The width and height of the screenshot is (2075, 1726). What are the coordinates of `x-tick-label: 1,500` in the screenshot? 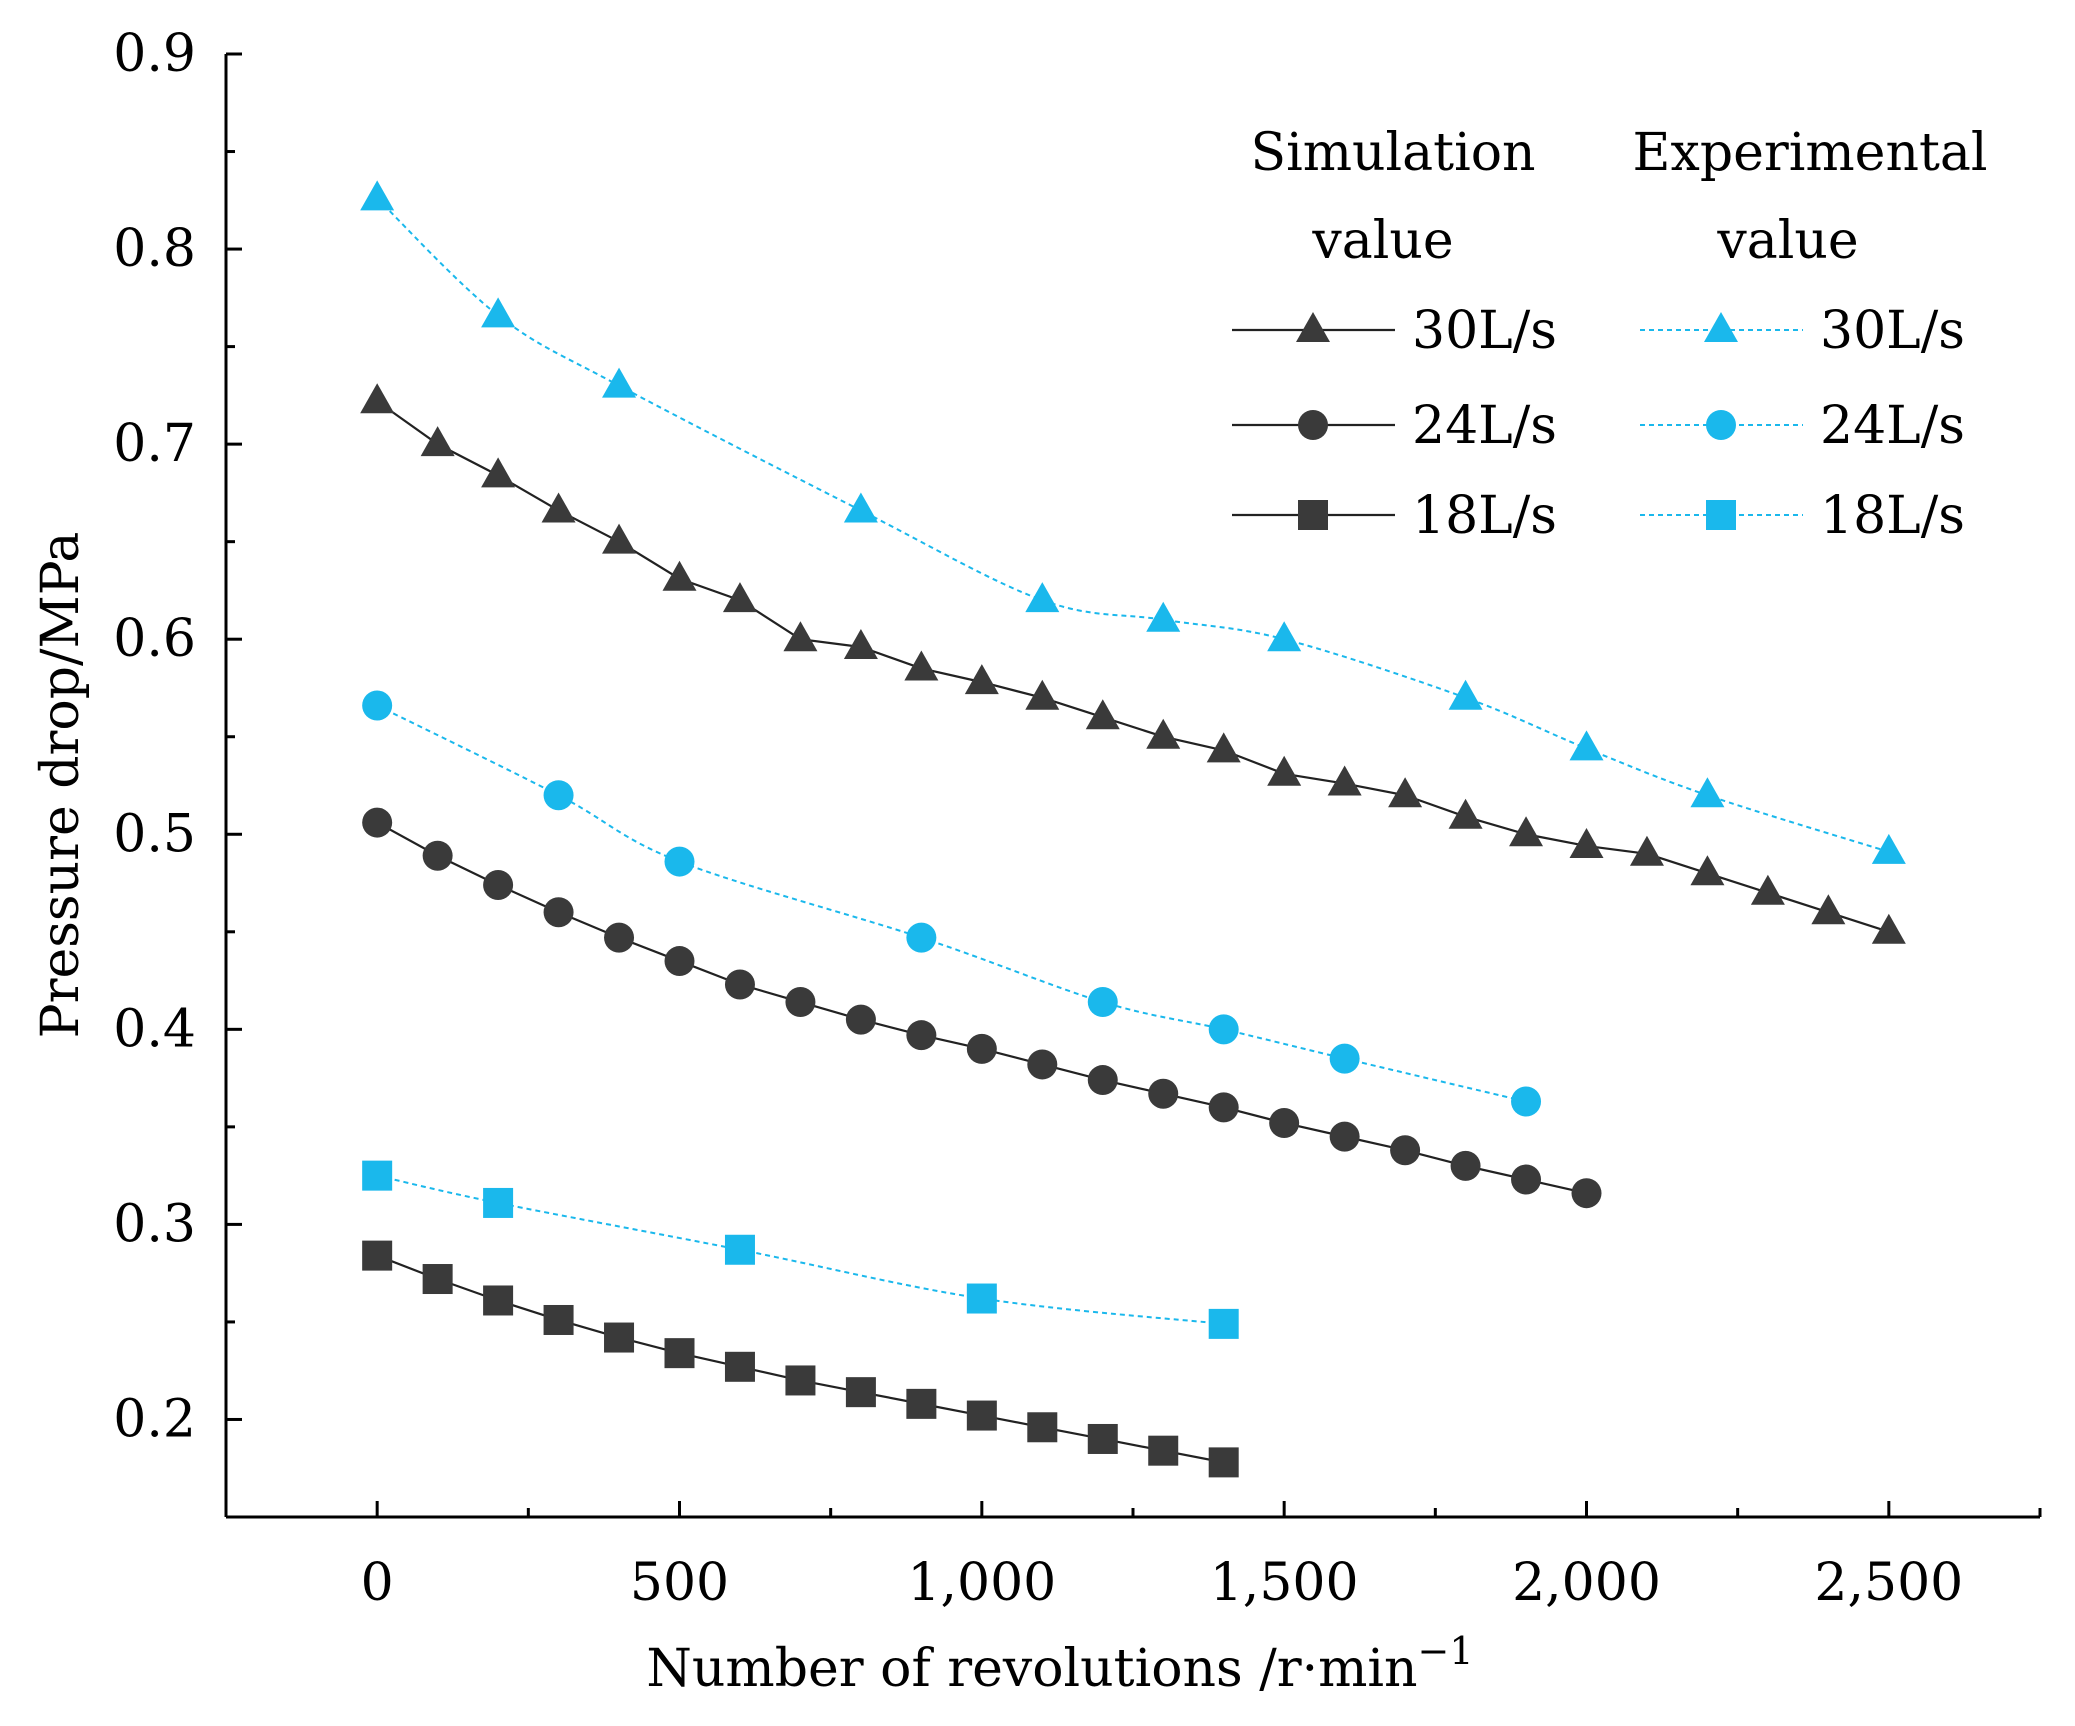 It's located at (1284, 1583).